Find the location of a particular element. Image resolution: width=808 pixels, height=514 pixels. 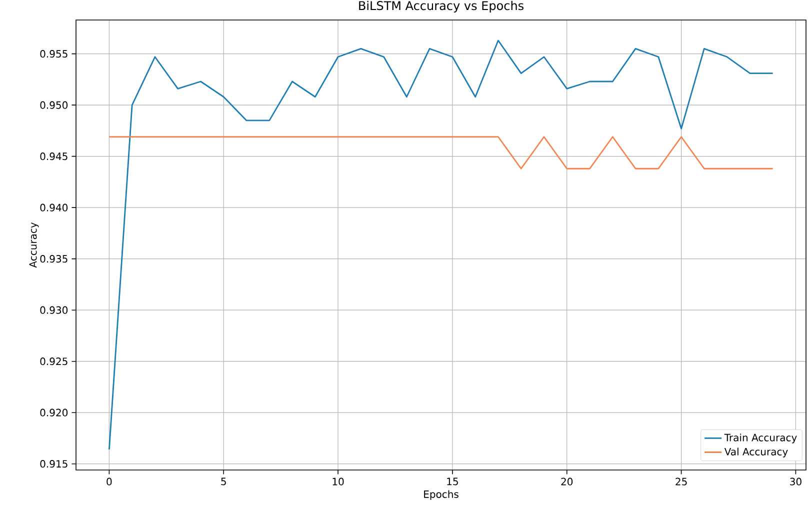

y-tick-label: 0.955 is located at coordinates (54, 54).